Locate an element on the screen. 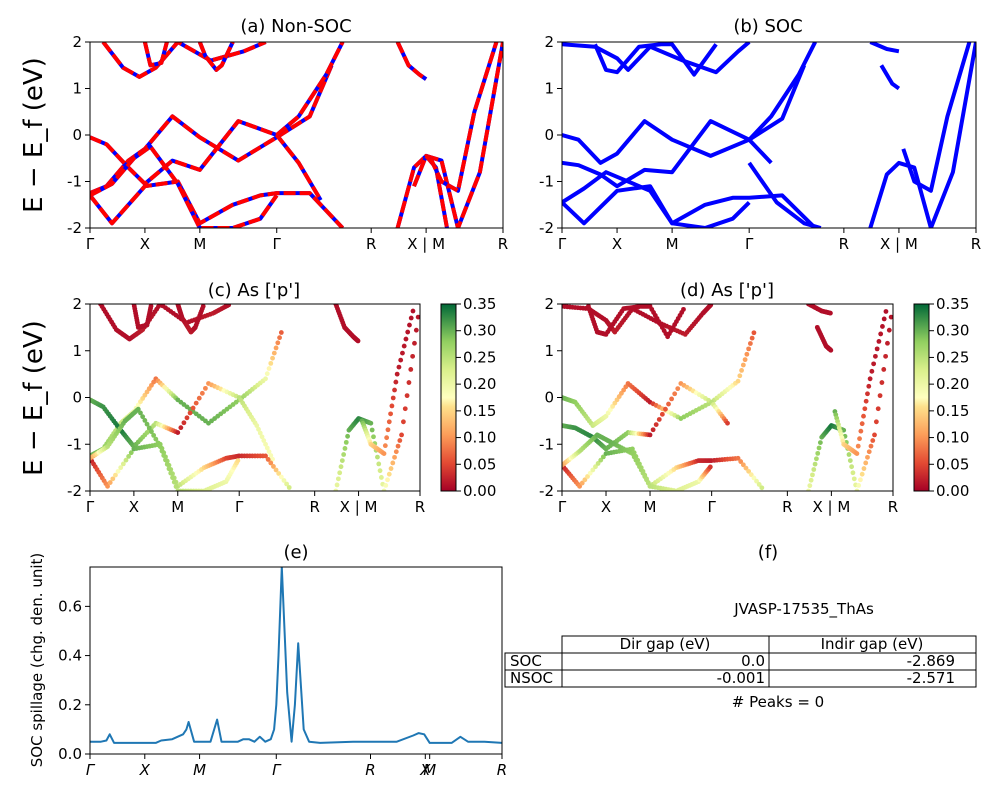 The height and width of the screenshot is (800, 1000). table-cell-value: 0.0 is located at coordinates (753, 661).